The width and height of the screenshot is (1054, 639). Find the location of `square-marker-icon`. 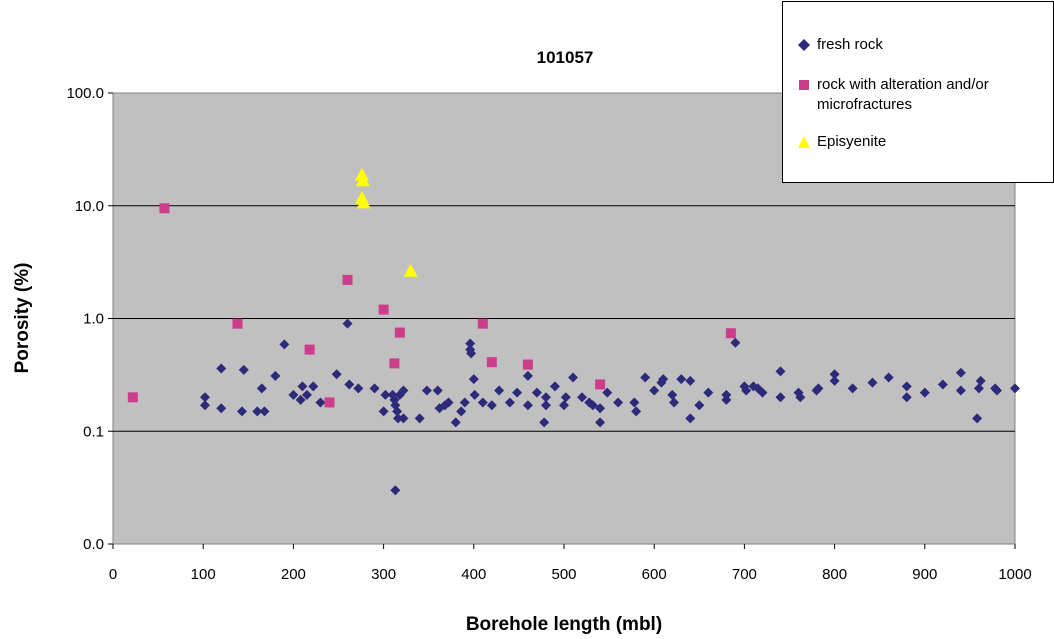

square-marker-icon is located at coordinates (804, 85).